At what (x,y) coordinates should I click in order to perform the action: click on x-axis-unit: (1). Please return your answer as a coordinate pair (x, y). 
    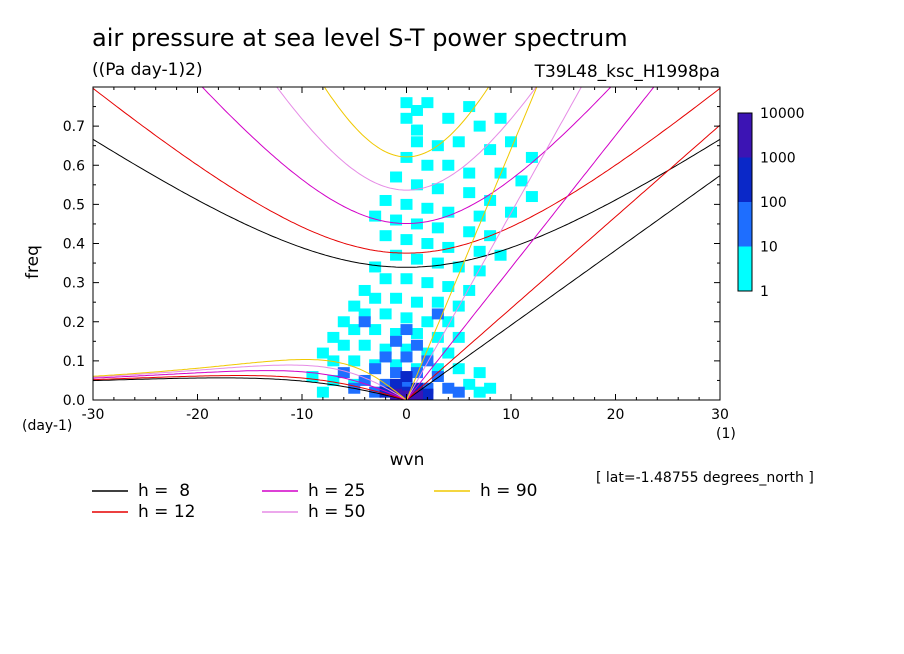
    Looking at the image, I should click on (726, 434).